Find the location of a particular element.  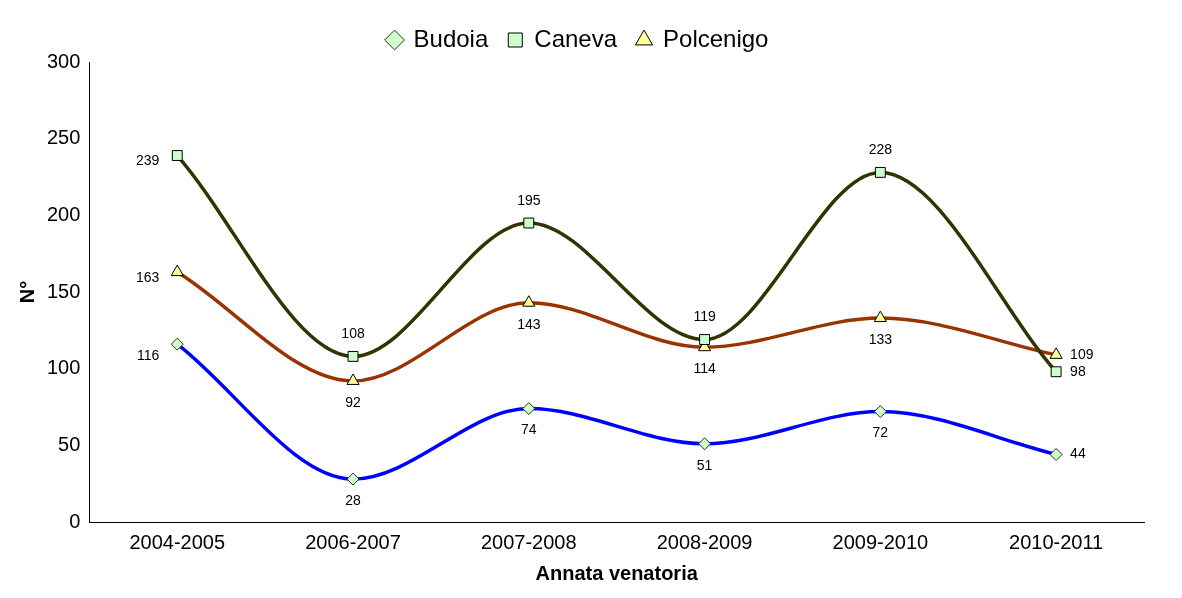

x-tick-label: 2004-2005 is located at coordinates (177, 541).